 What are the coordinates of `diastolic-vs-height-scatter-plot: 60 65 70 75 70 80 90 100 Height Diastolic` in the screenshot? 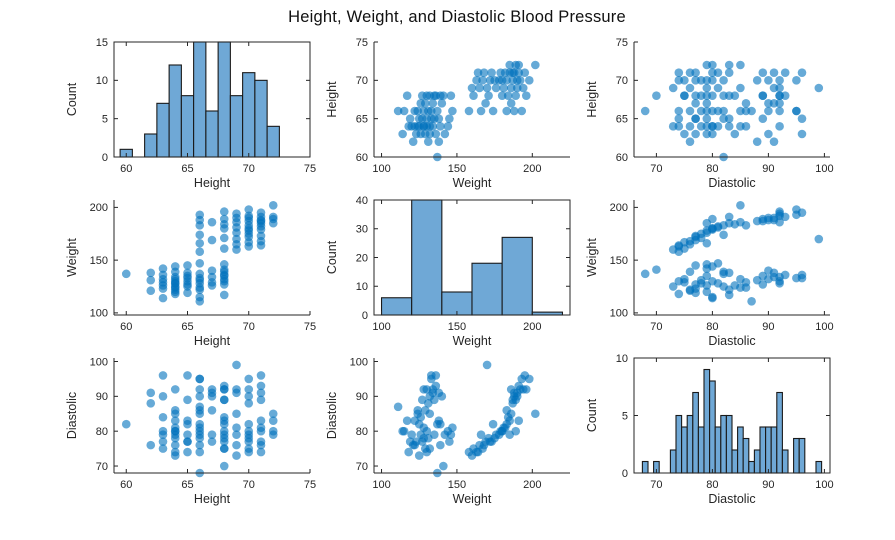 It's located at (190, 431).